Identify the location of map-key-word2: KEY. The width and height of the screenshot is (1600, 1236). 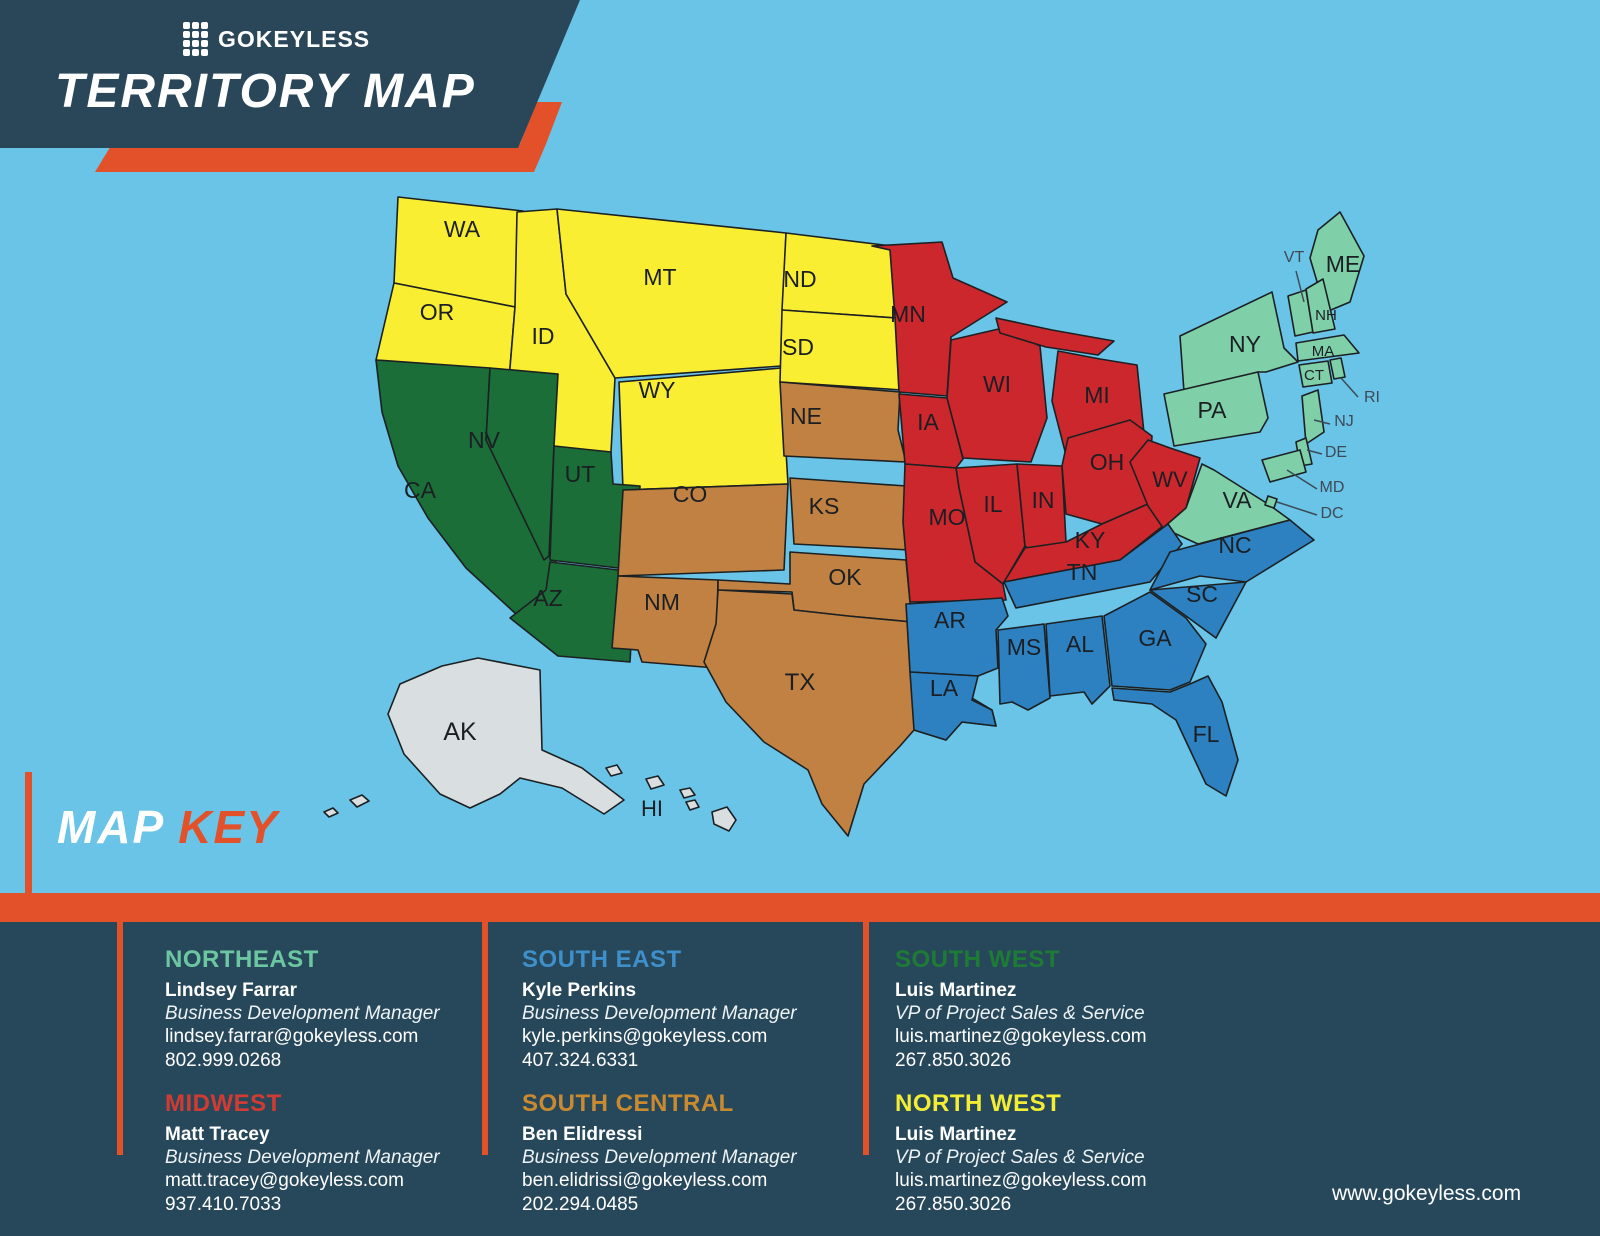
(228, 827).